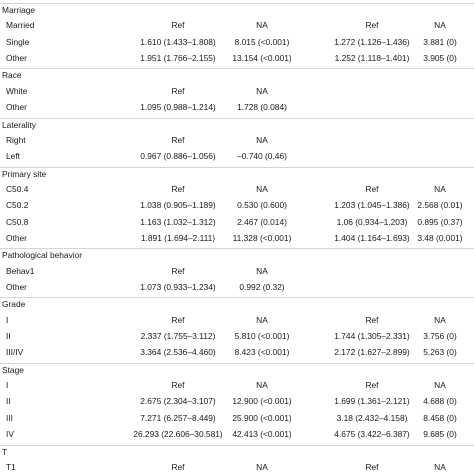  I want to click on table-row: Married Ref NA Ref NA, so click(237, 25).